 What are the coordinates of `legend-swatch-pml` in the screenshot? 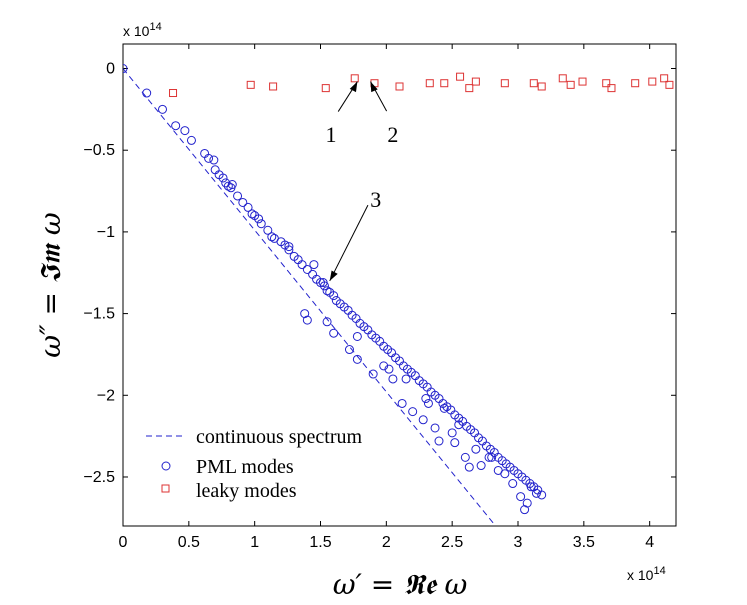 It's located at (166, 466).